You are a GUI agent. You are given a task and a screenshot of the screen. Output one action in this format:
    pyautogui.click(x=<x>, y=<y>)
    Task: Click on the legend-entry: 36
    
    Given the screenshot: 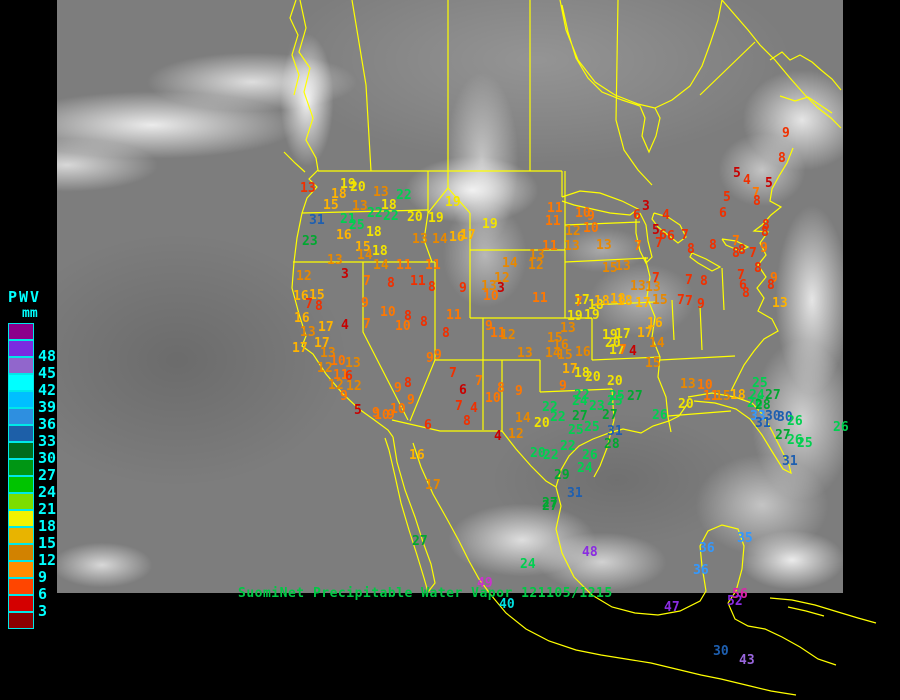 What is the action you would take?
    pyautogui.click(x=32, y=420)
    